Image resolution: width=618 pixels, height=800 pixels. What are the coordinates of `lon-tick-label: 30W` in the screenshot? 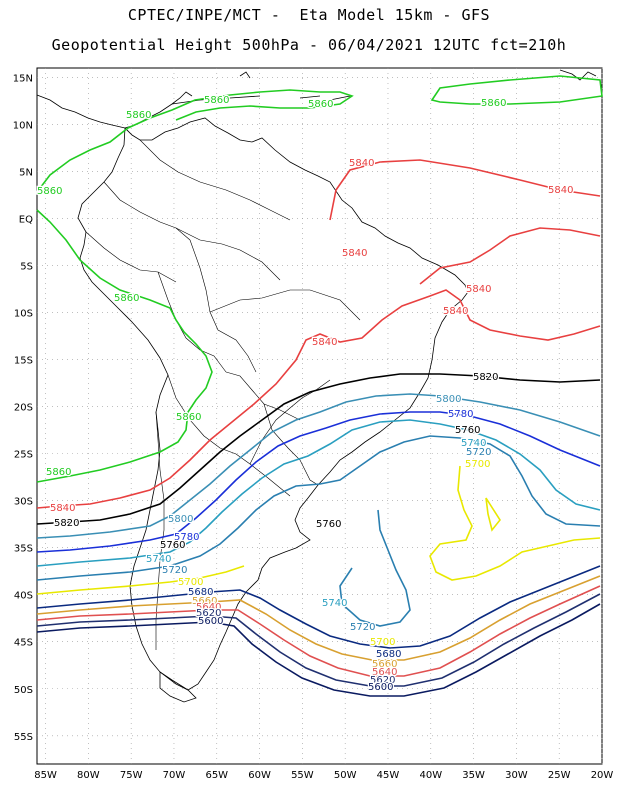 It's located at (516, 775).